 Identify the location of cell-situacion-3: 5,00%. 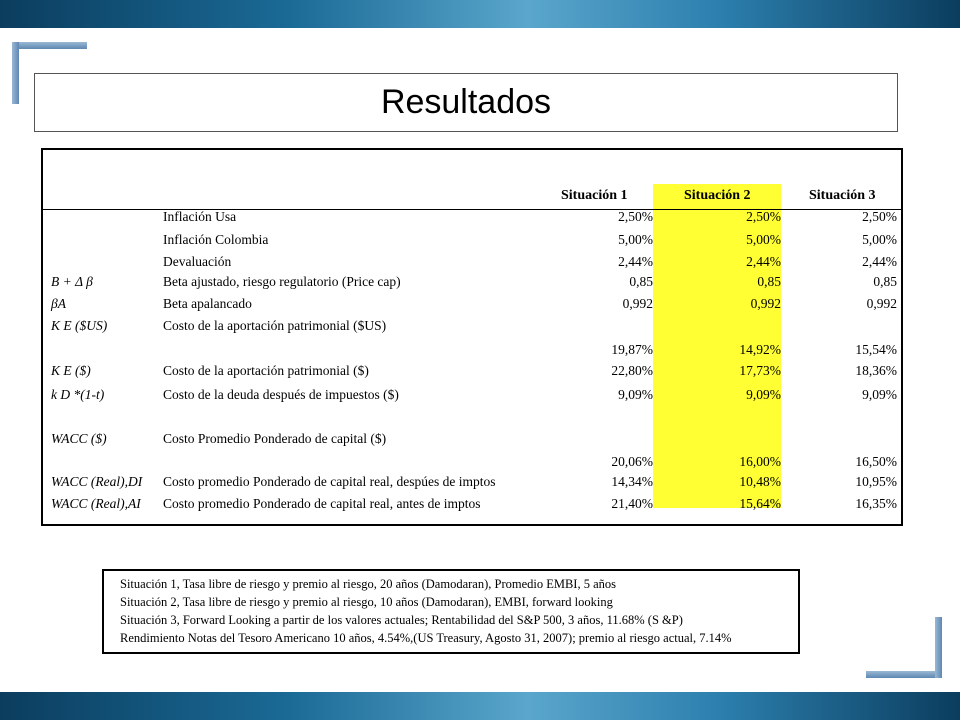
(879, 239).